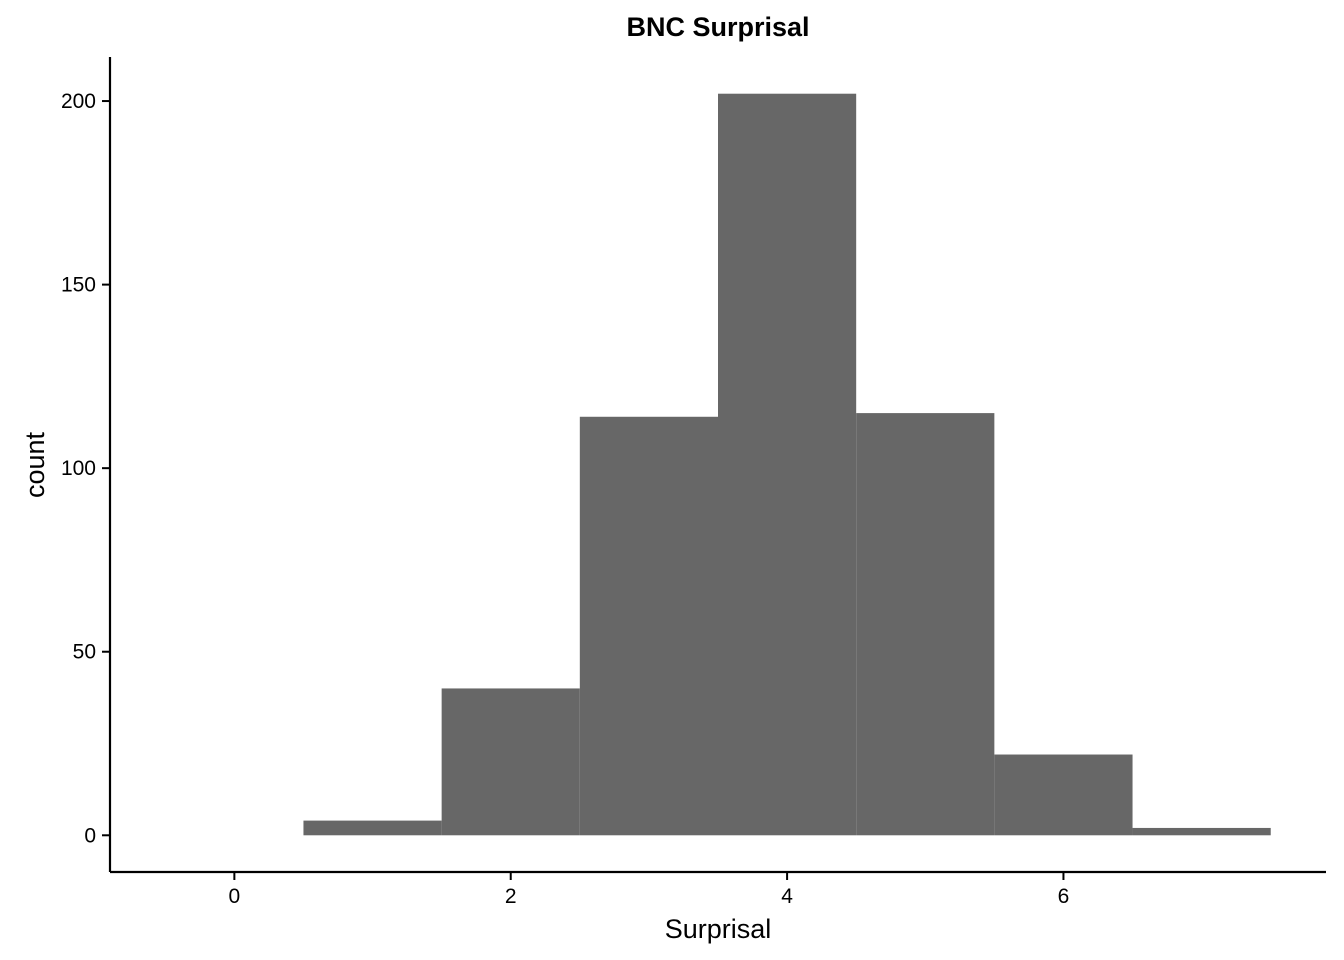  What do you see at coordinates (78, 101) in the screenshot?
I see `y-tick-label: 200` at bounding box center [78, 101].